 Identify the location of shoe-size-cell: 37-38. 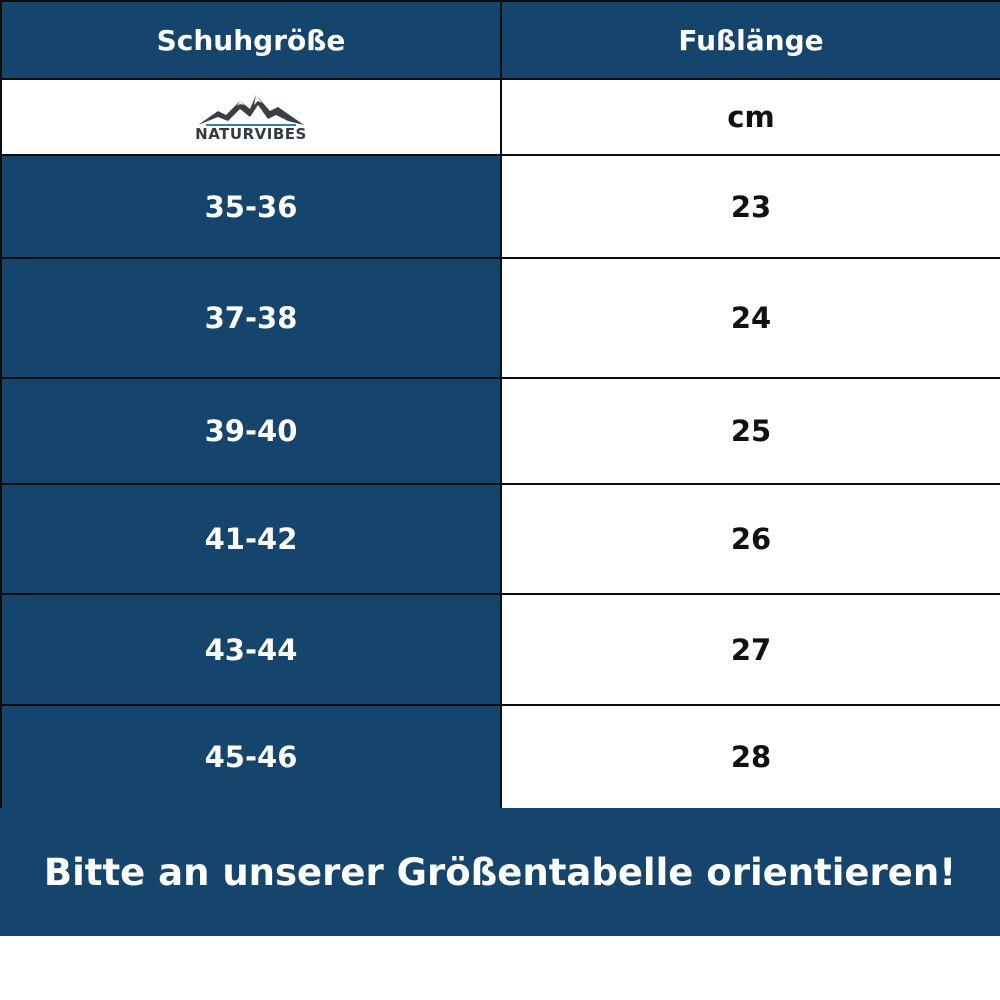
(251, 318).